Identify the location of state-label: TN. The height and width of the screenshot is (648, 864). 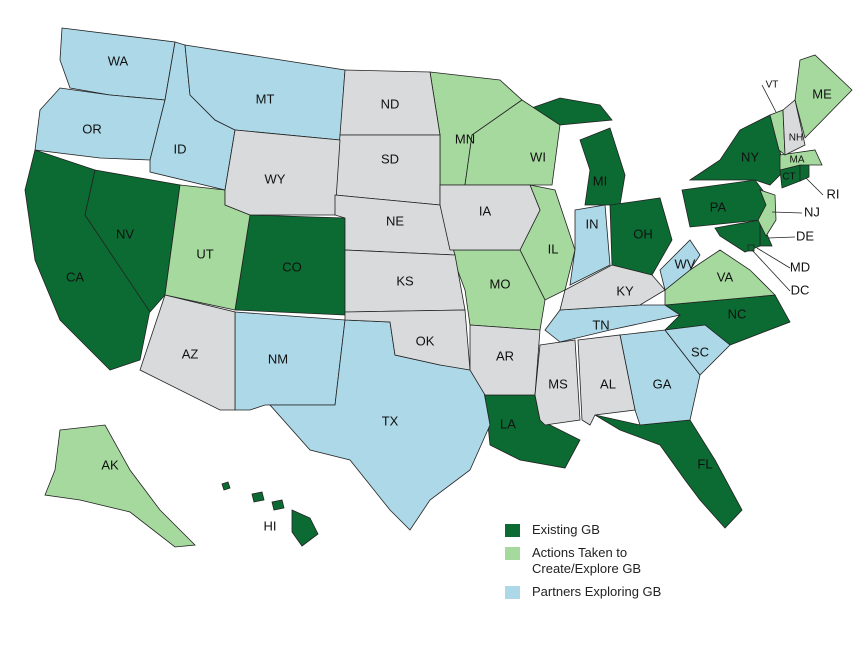
(600, 324).